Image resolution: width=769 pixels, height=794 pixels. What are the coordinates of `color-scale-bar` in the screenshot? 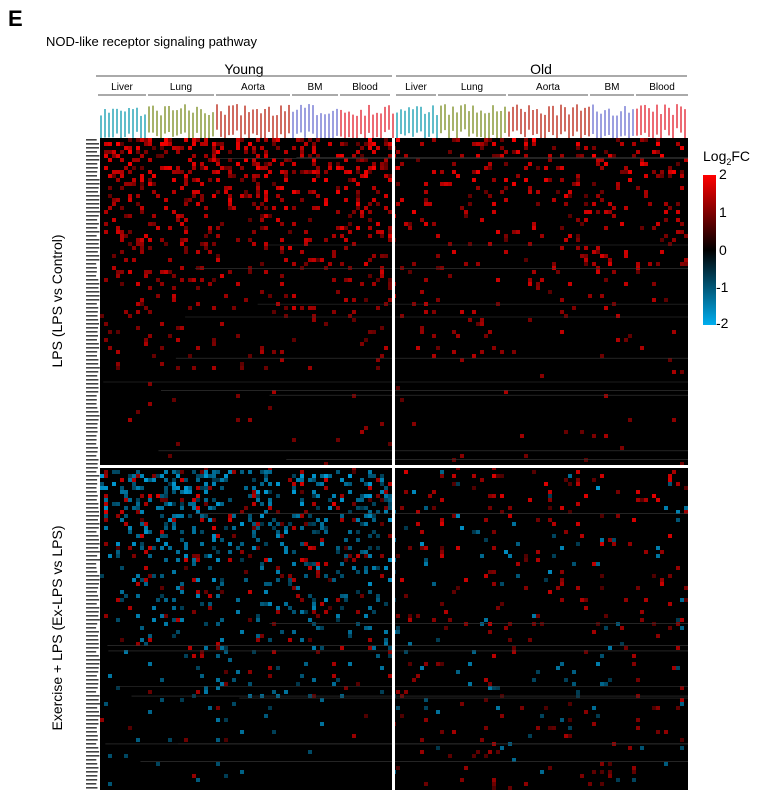 It's located at (709, 250).